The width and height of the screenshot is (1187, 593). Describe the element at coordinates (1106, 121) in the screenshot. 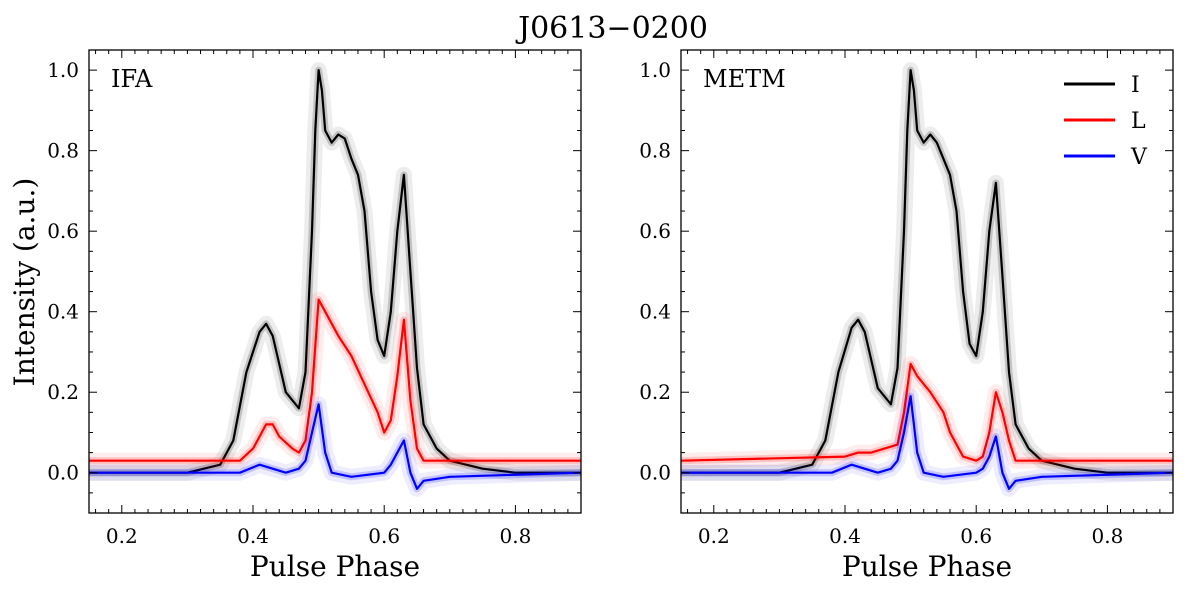

I see `legend: ILV` at that location.